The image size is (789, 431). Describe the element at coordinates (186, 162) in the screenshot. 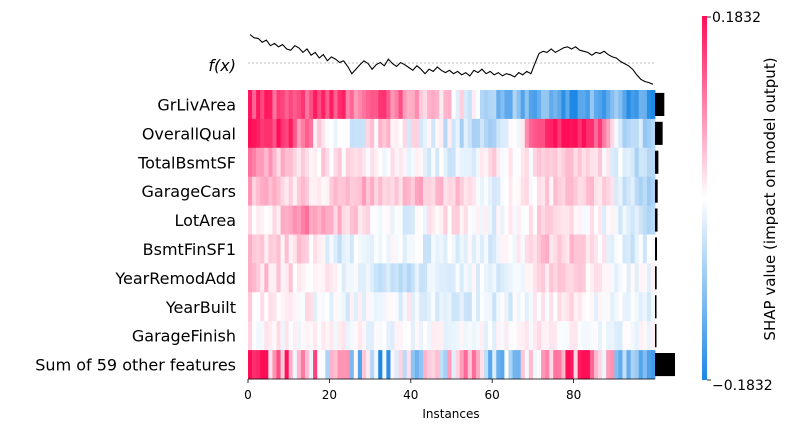

I see `feature-label: TotalBsmtSF` at that location.